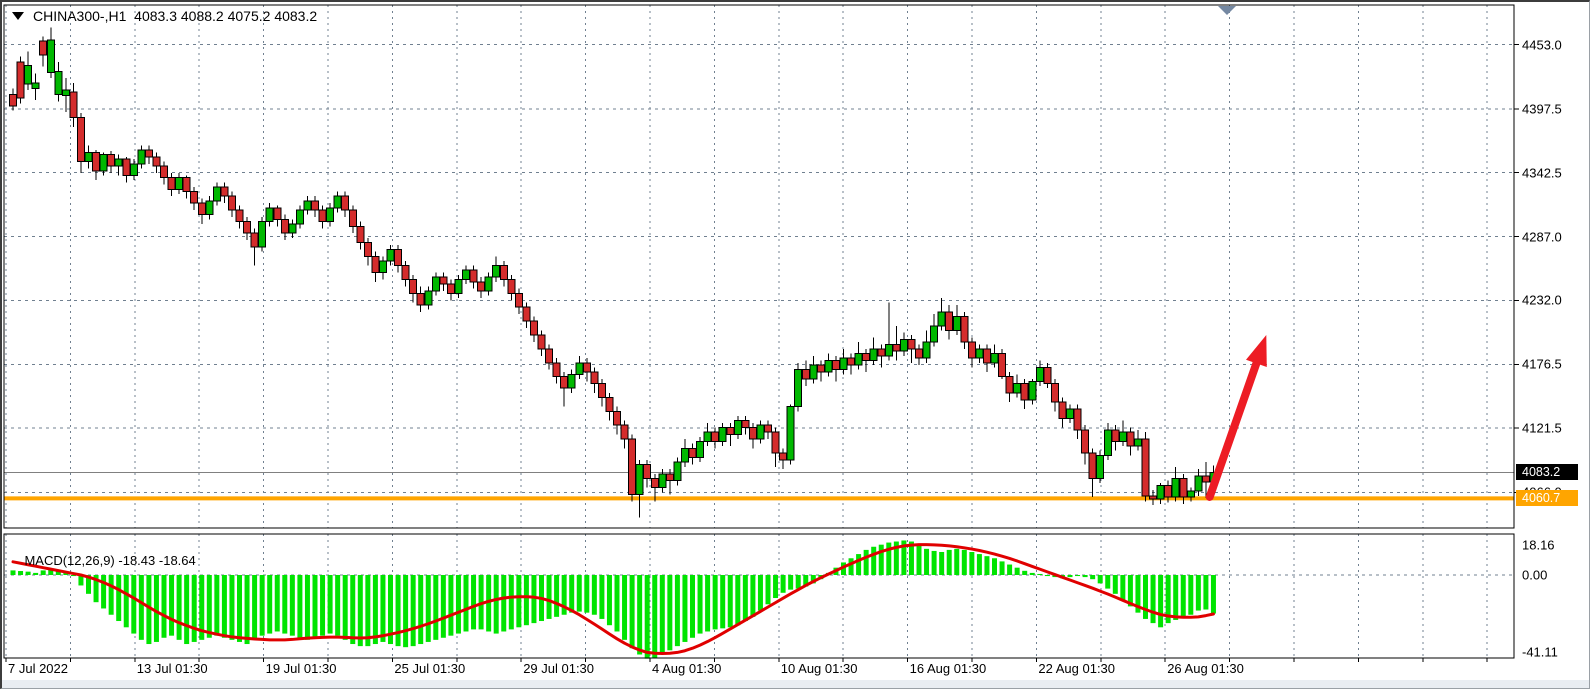  I want to click on ohlc-open: 4083.3, so click(155, 16).